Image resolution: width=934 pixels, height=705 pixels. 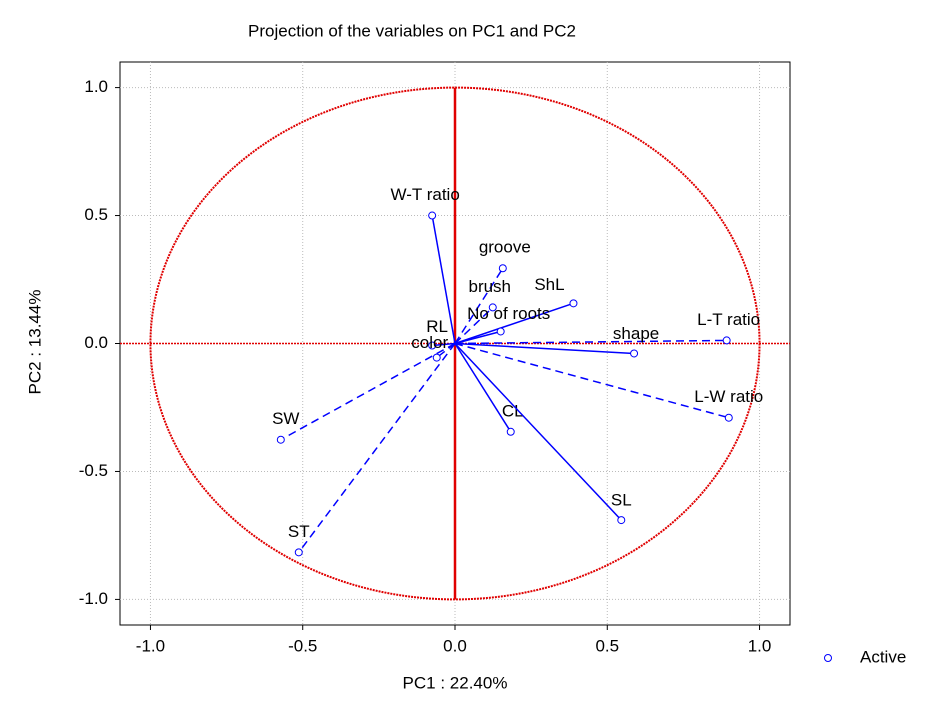 I want to click on legend-label: Active, so click(x=883, y=656).